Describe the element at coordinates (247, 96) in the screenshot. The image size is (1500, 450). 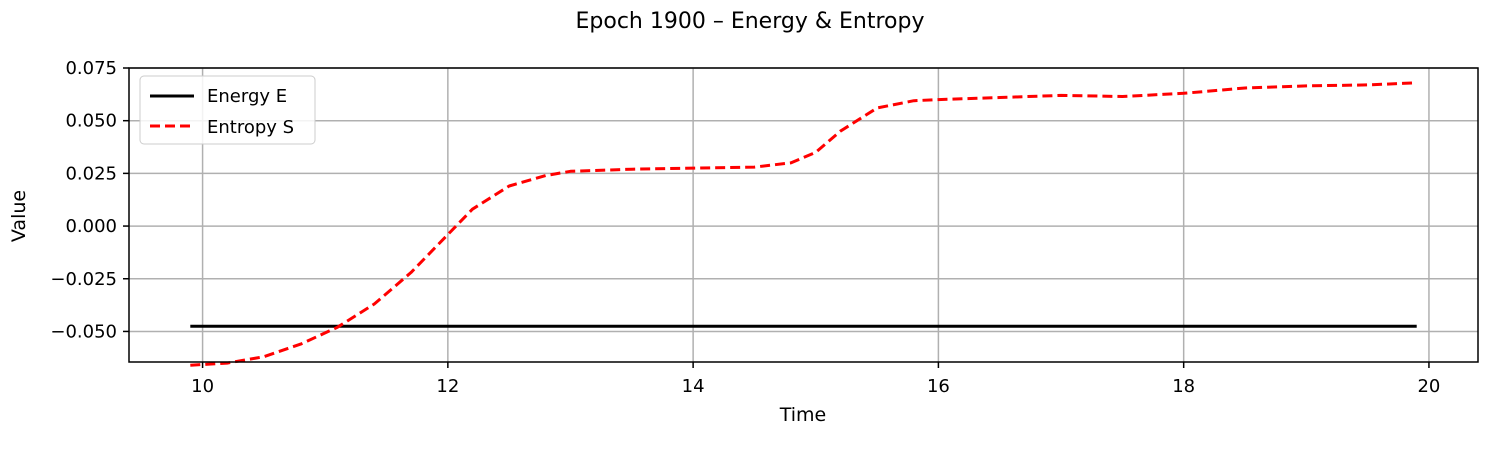
I see `legend-label-energy: Energy E` at that location.